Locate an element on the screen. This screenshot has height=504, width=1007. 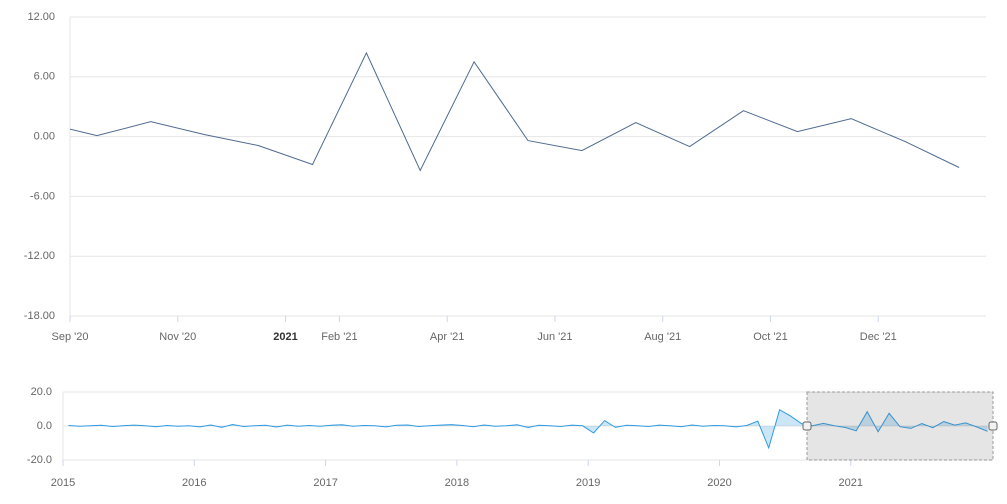
y-tick-label: -6.00 is located at coordinates (42, 196).